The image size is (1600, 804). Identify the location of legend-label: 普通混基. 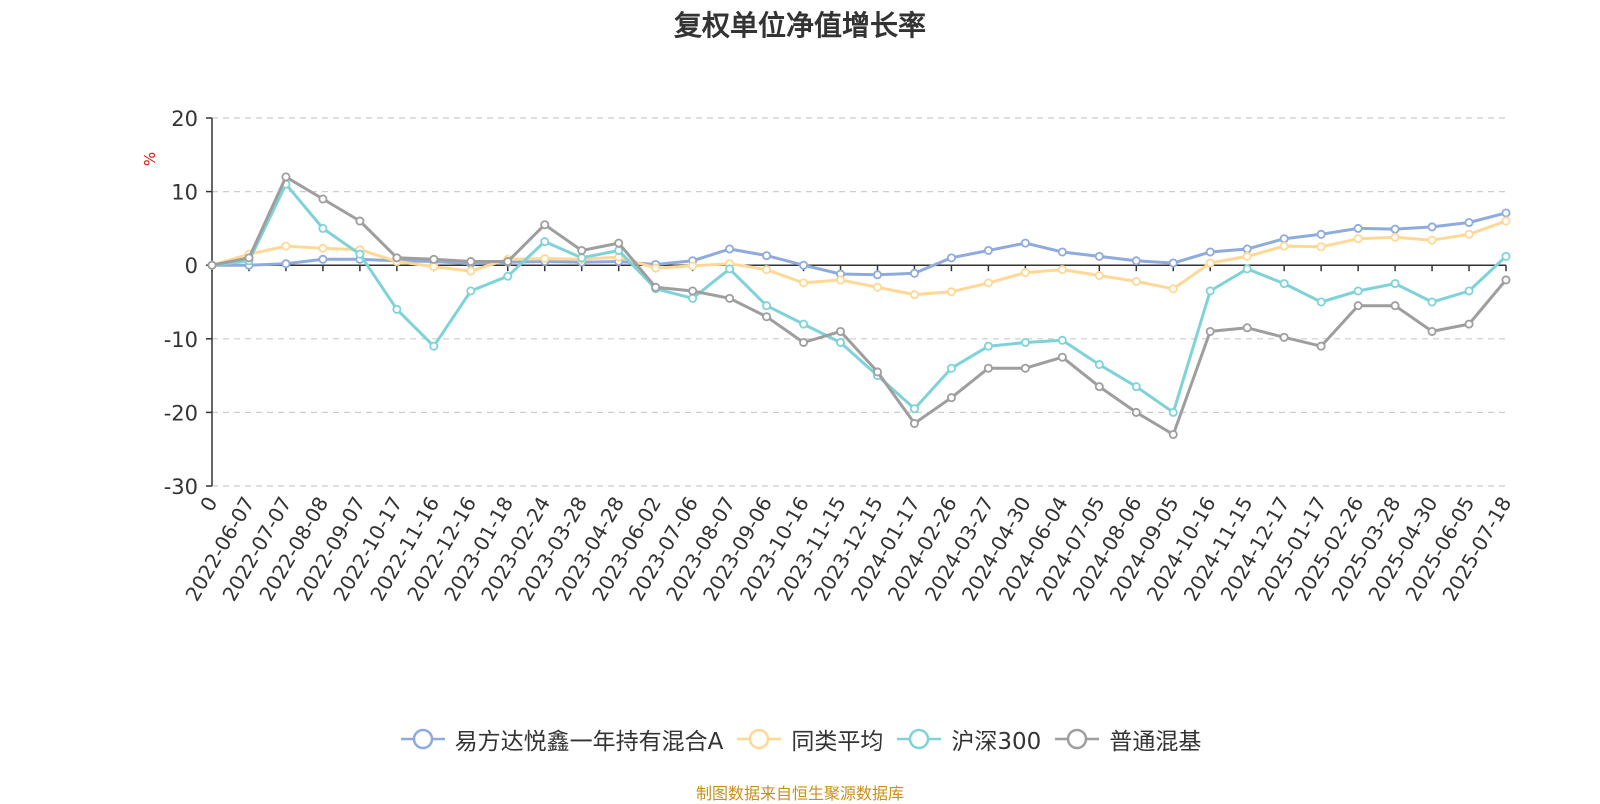
(1155, 742).